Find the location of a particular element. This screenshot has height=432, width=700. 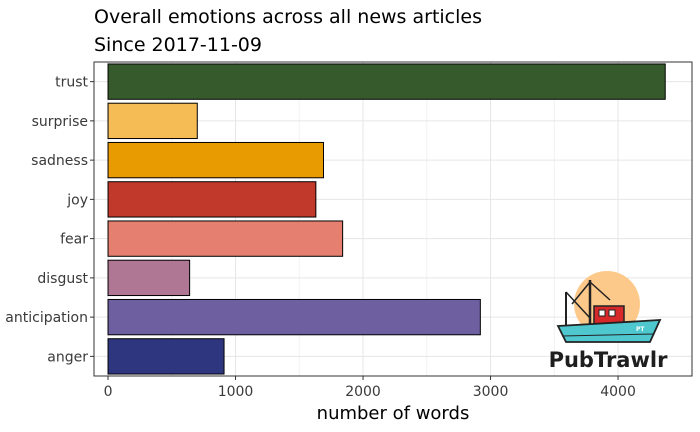

bar-trust is located at coordinates (386, 81).